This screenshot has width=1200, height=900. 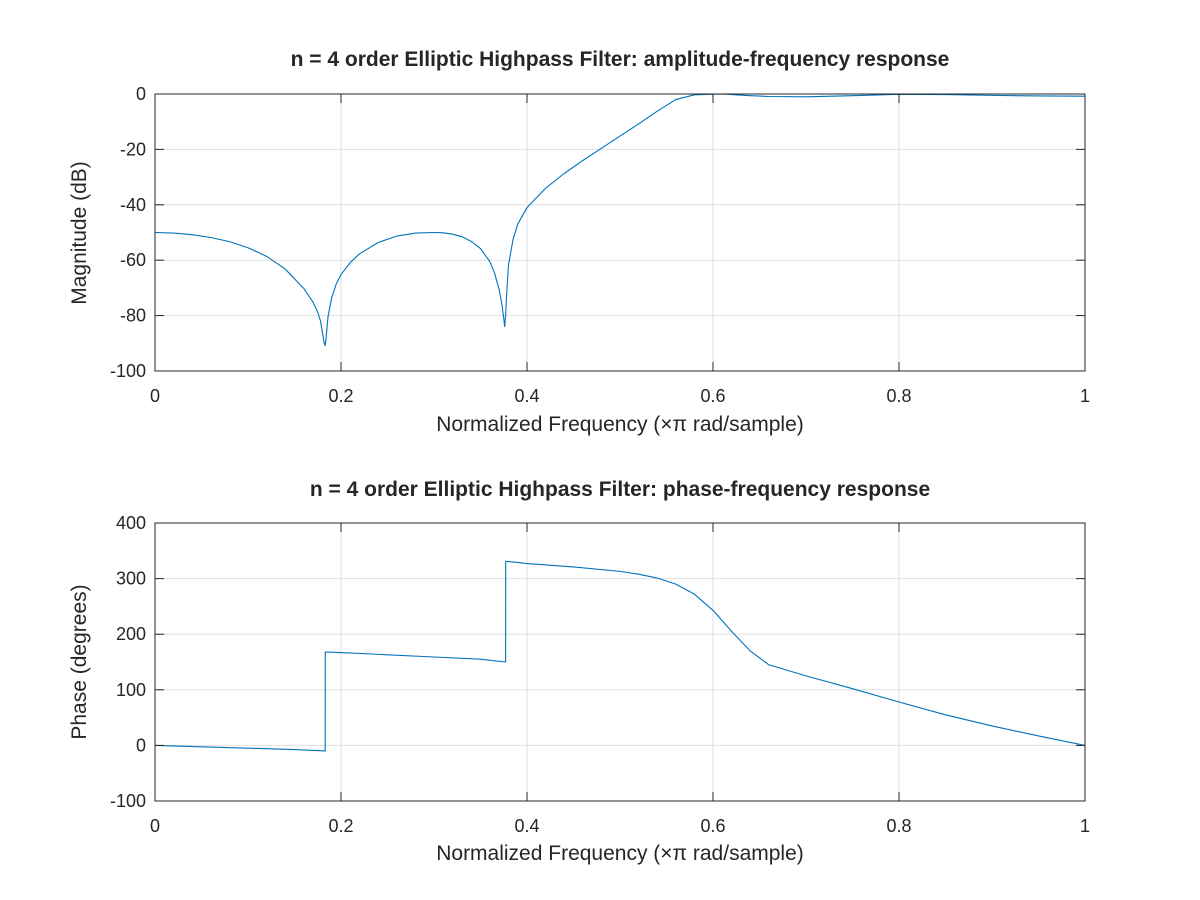 I want to click on phase-y-tick-label: 0, so click(x=141, y=745).